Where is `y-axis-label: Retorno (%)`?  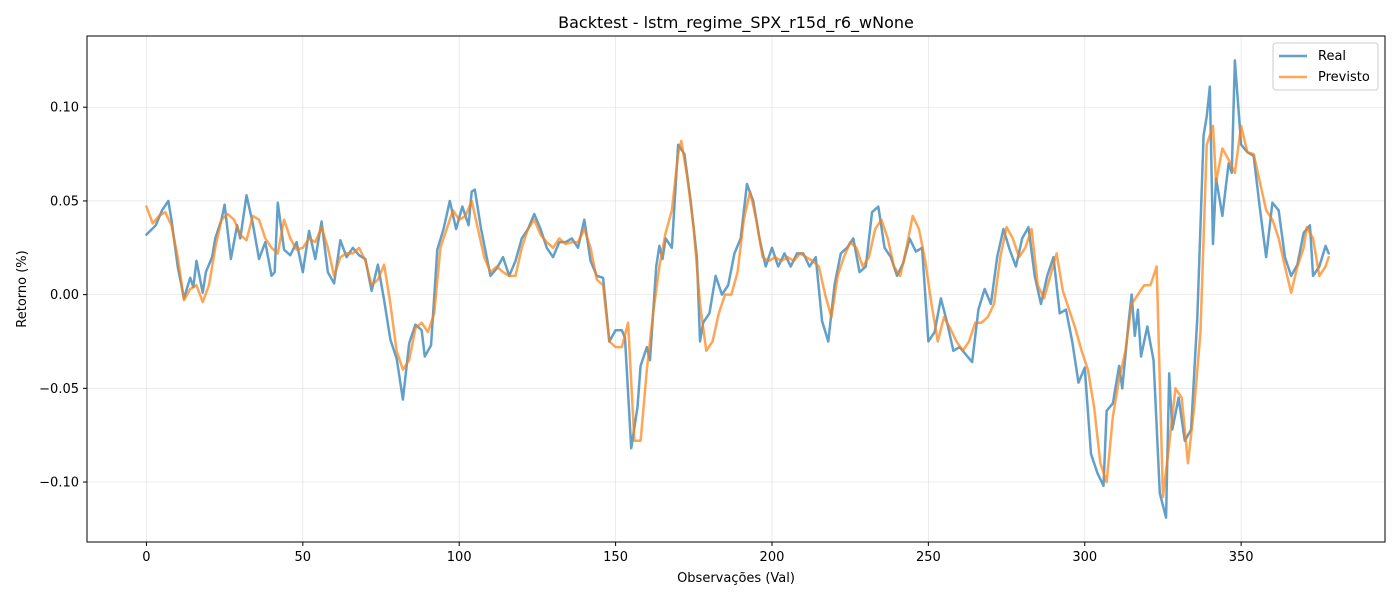 y-axis-label: Retorno (%) is located at coordinates (22, 288).